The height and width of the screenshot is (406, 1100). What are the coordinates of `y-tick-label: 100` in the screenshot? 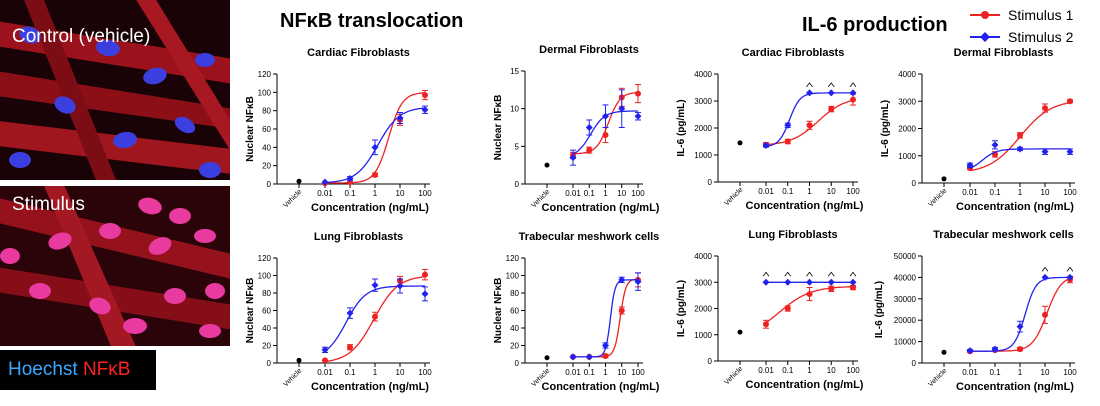 It's located at (513, 276).